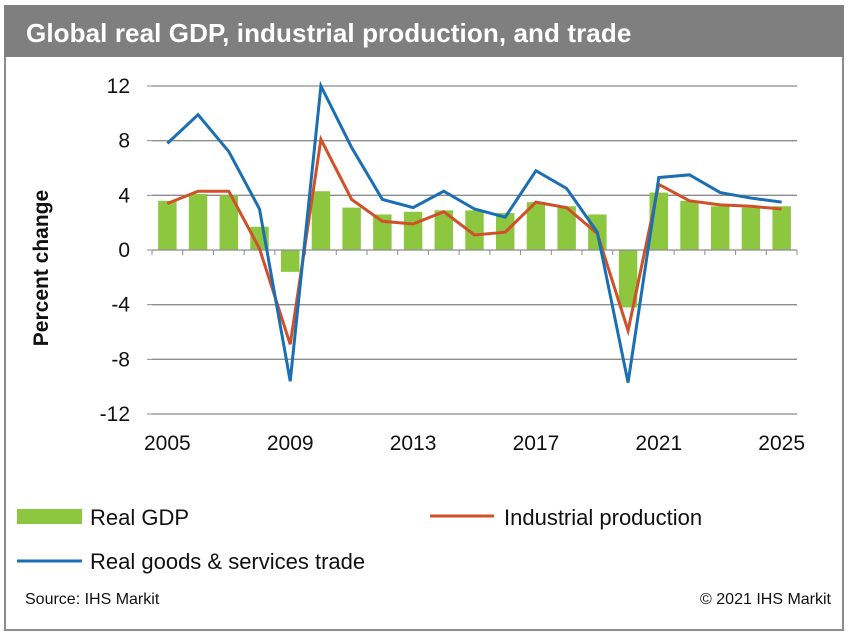  Describe the element at coordinates (603, 517) in the screenshot. I see `legend-label-industrial: Industrial production` at that location.